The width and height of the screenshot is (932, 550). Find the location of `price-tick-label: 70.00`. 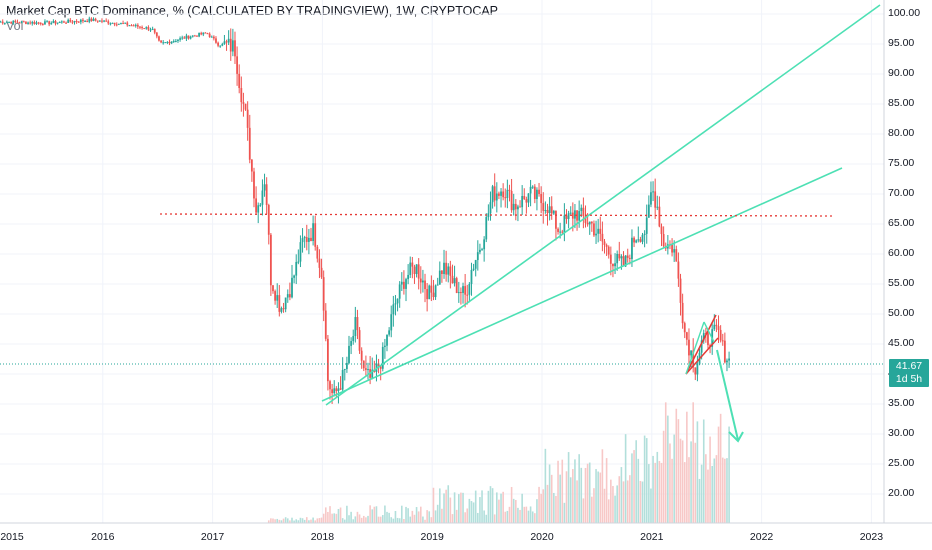

price-tick-label: 70.00 is located at coordinates (901, 193).